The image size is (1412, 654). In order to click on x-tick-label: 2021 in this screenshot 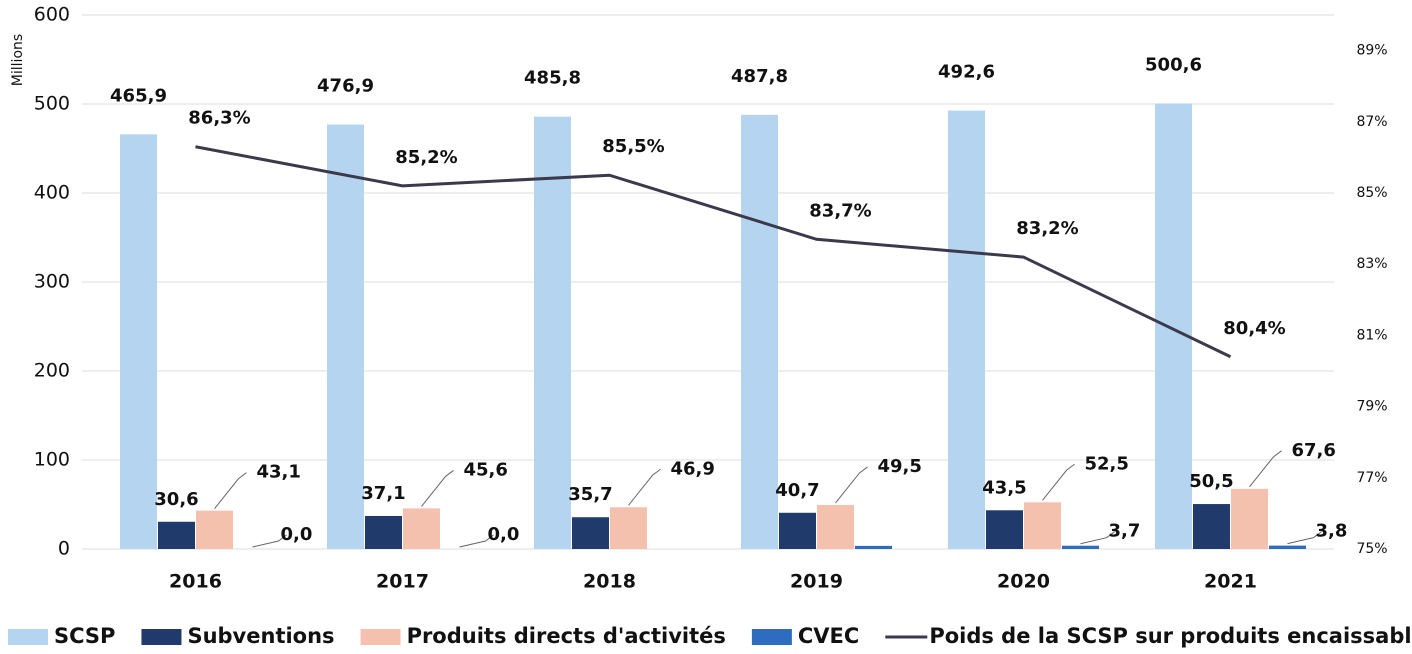, I will do `click(1230, 582)`.